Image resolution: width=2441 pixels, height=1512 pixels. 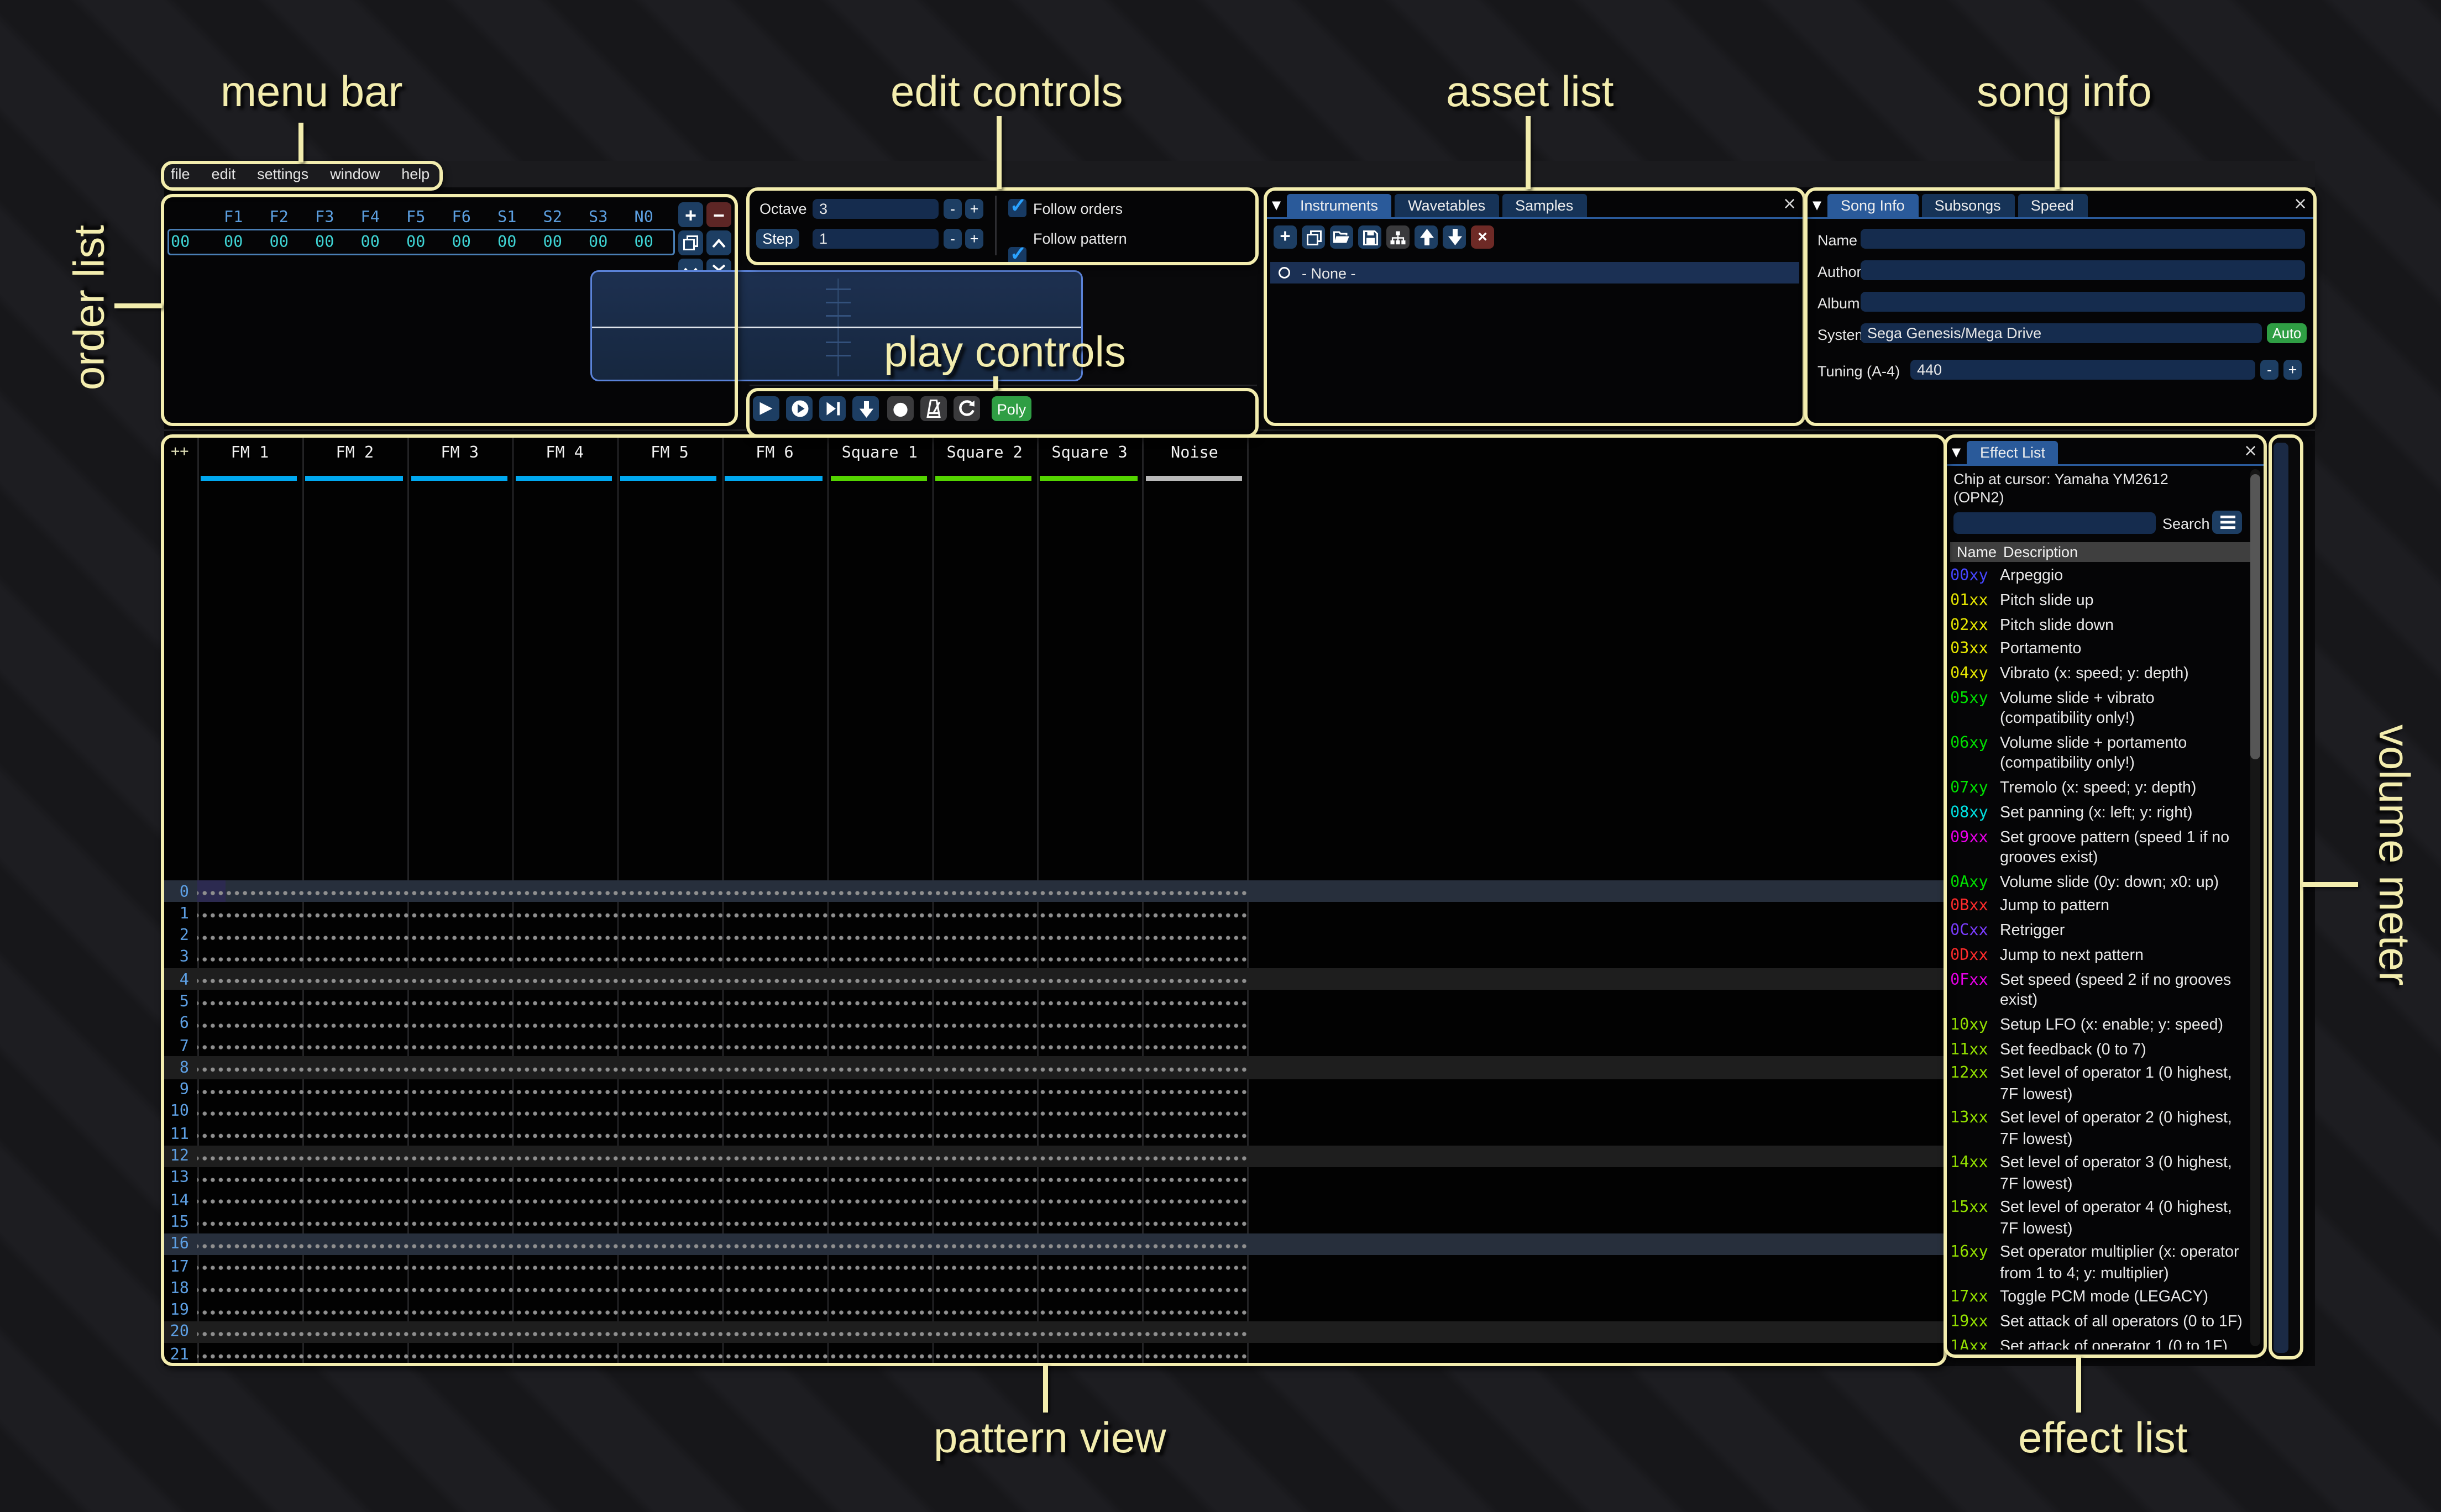 I want to click on author-input, so click(x=2083, y=270).